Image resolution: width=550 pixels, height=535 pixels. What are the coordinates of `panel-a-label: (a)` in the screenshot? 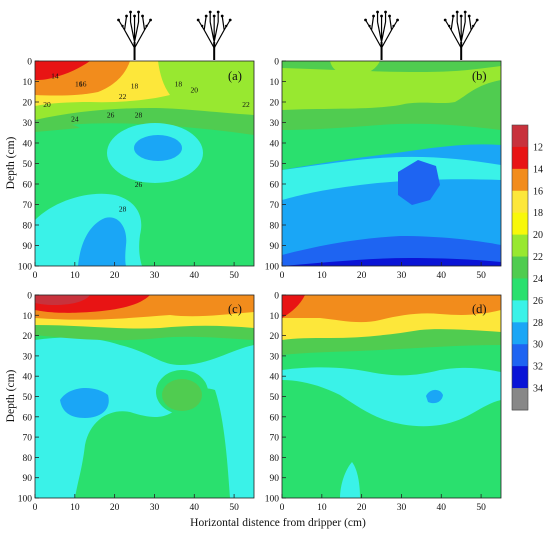 It's located at (235, 76).